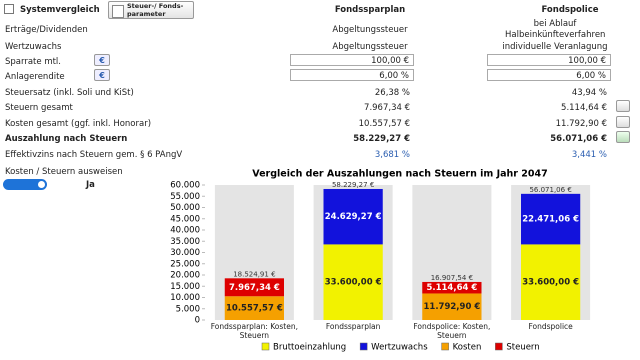  I want to click on cell: bei Ablauf Halbeinkünfteverfahren, so click(555, 29).